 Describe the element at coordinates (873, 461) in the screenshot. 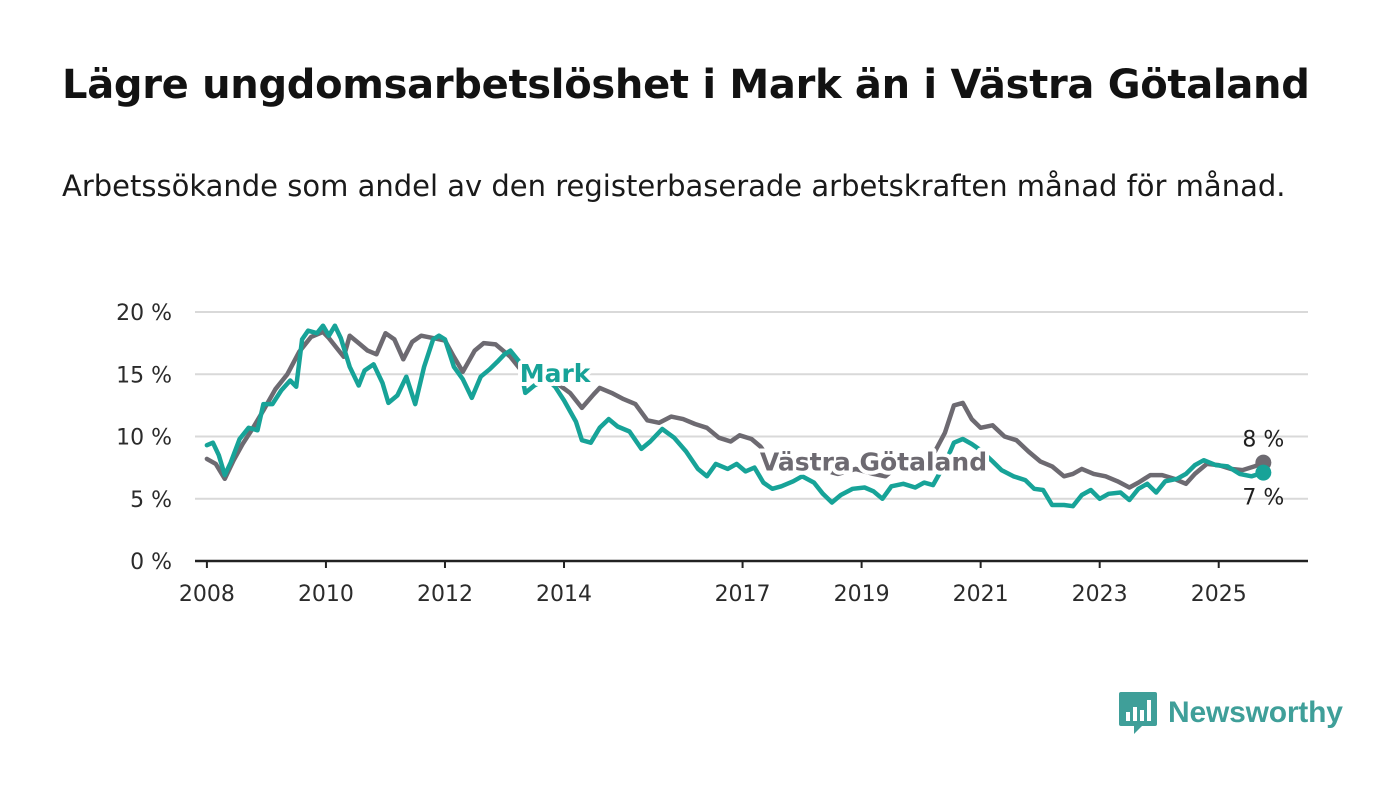

I see `series-label-vastra-gotaland: Västra Götaland` at that location.